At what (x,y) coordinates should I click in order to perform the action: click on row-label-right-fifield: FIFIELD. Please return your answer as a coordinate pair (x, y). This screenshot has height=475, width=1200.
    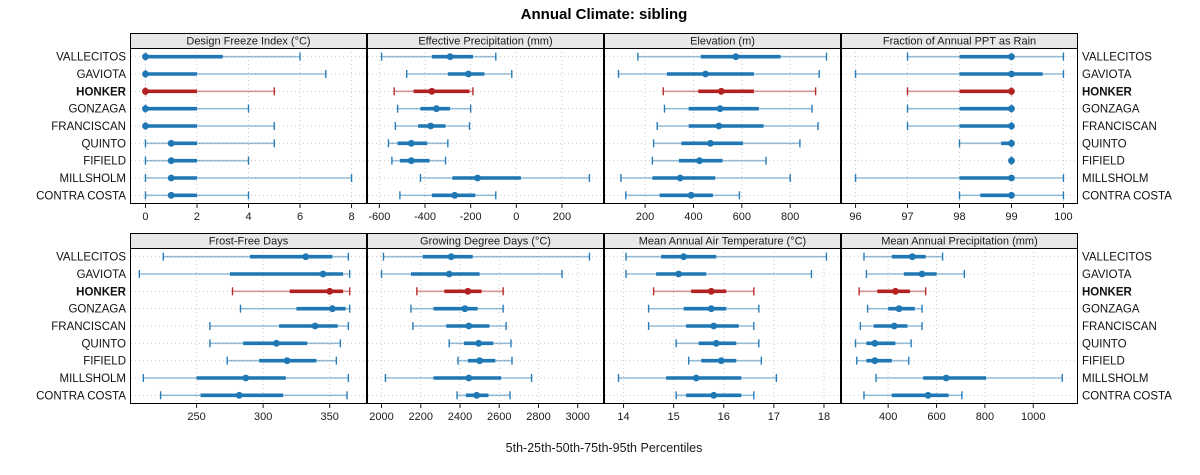
    Looking at the image, I should click on (1103, 162).